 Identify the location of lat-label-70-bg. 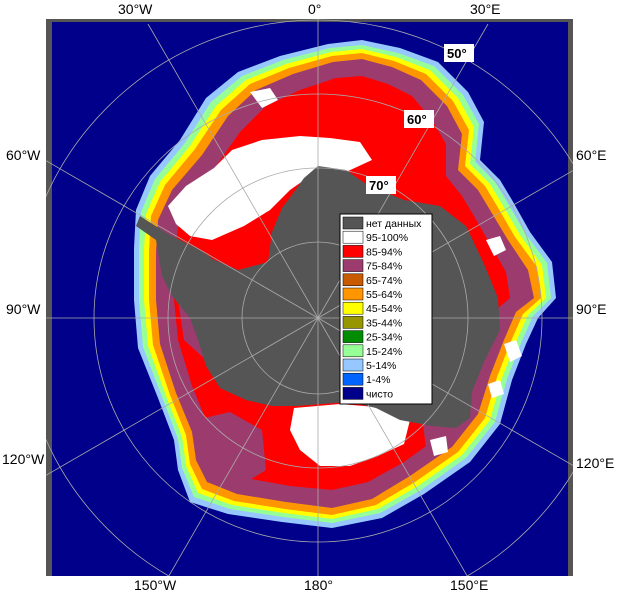
(381, 185).